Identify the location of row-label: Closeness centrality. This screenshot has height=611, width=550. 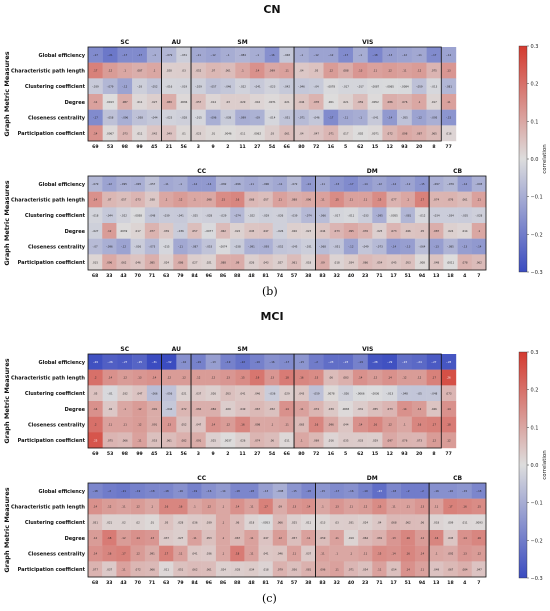
(57, 248).